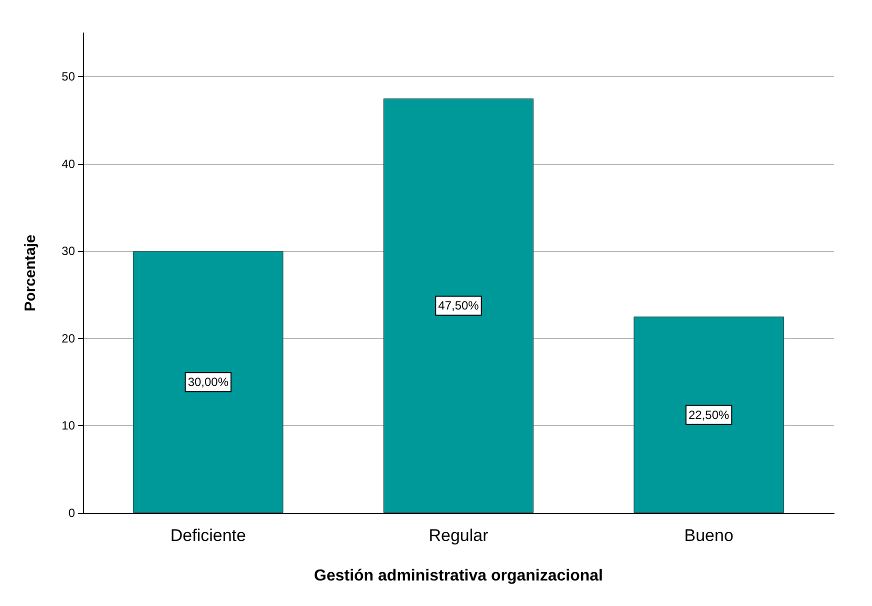 This screenshot has height=606, width=872. Describe the element at coordinates (69, 425) in the screenshot. I see `y-tick-label: 10` at that location.